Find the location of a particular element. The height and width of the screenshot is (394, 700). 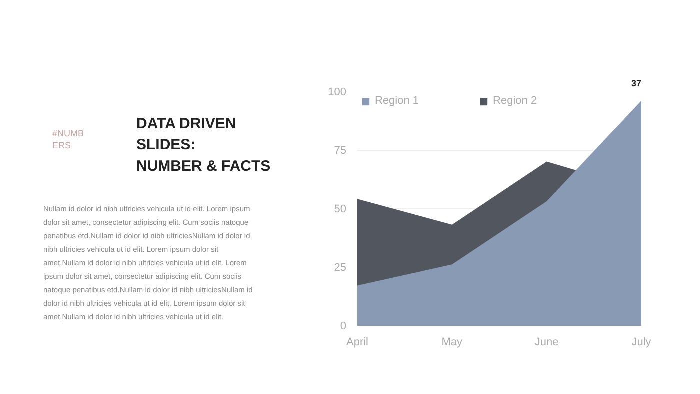

y-tick-label: 100 is located at coordinates (337, 92).